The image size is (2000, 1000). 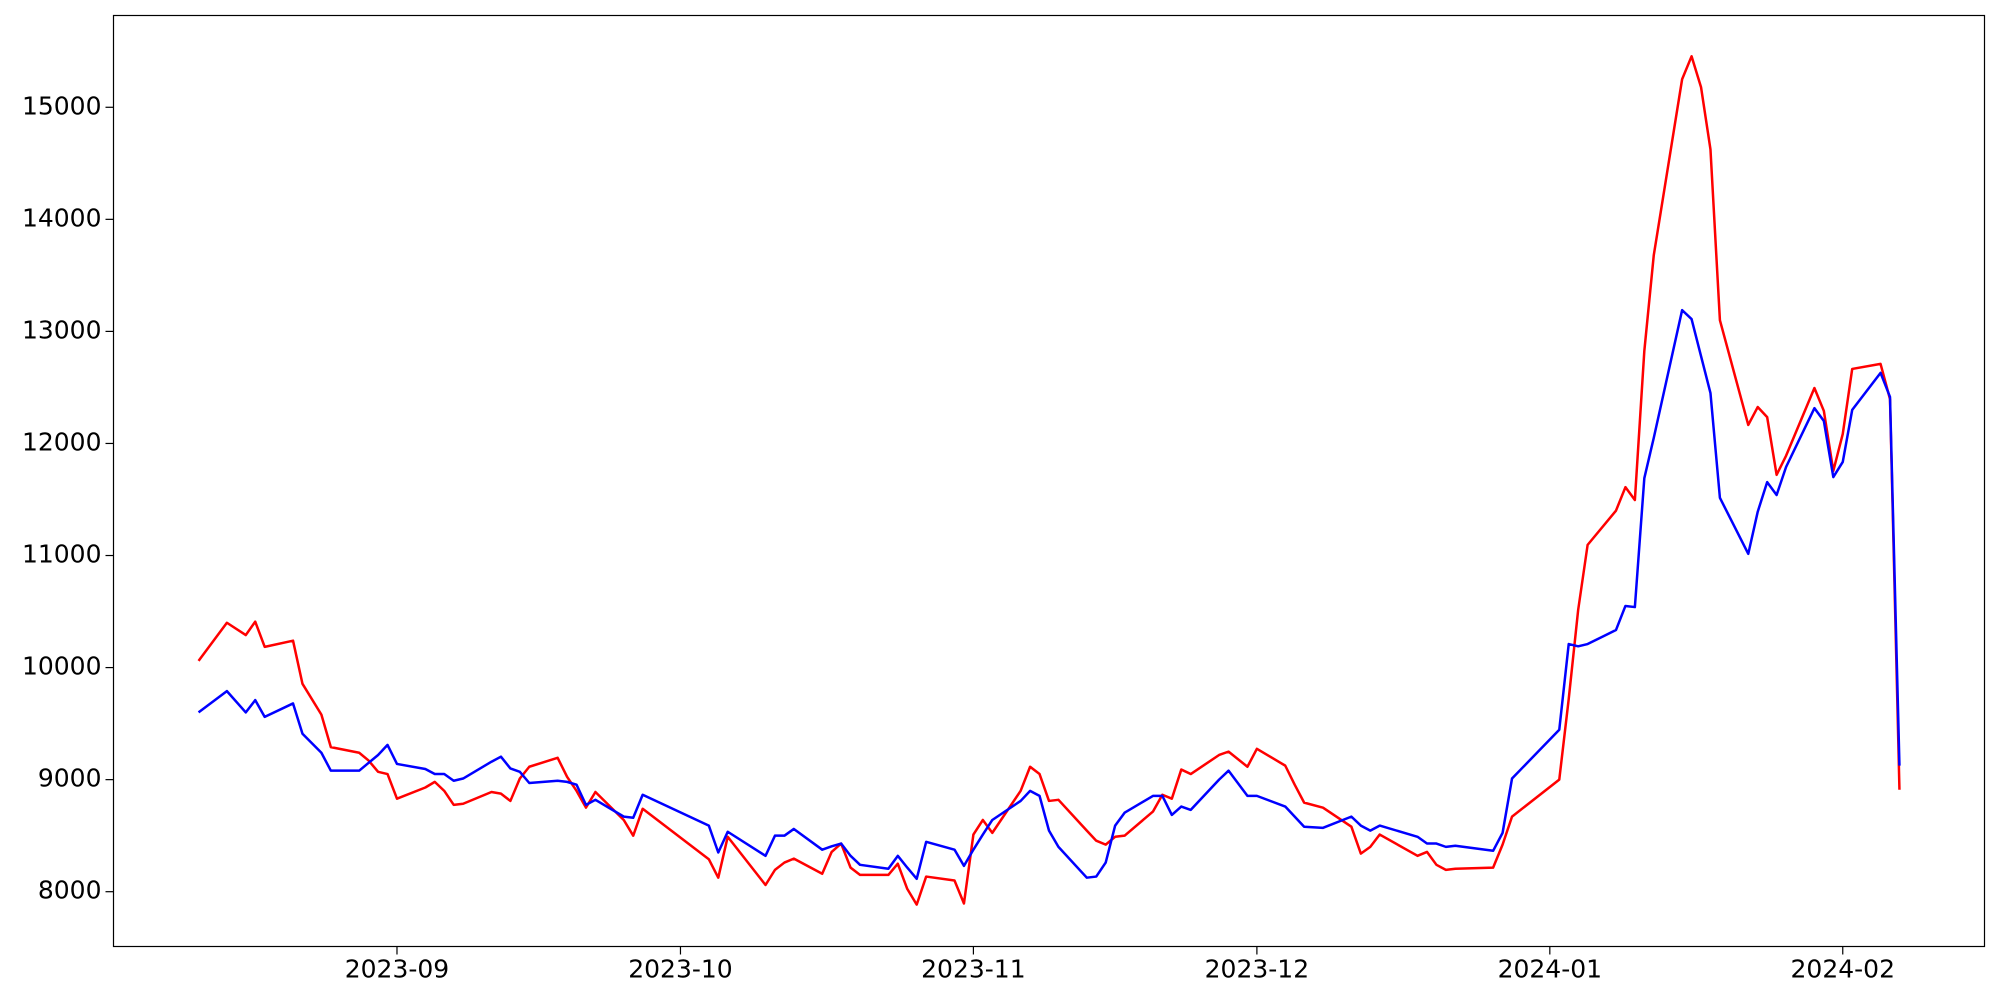 I want to click on x-tick-label: 2023-10, so click(x=680, y=969).